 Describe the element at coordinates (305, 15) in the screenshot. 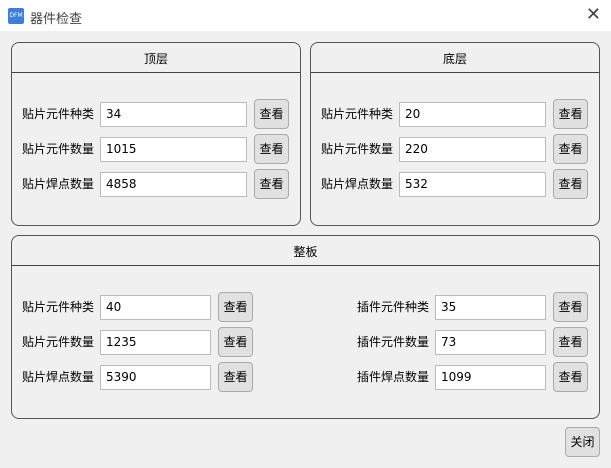

I see `title-bar: DFM 器件检查 ✕` at that location.